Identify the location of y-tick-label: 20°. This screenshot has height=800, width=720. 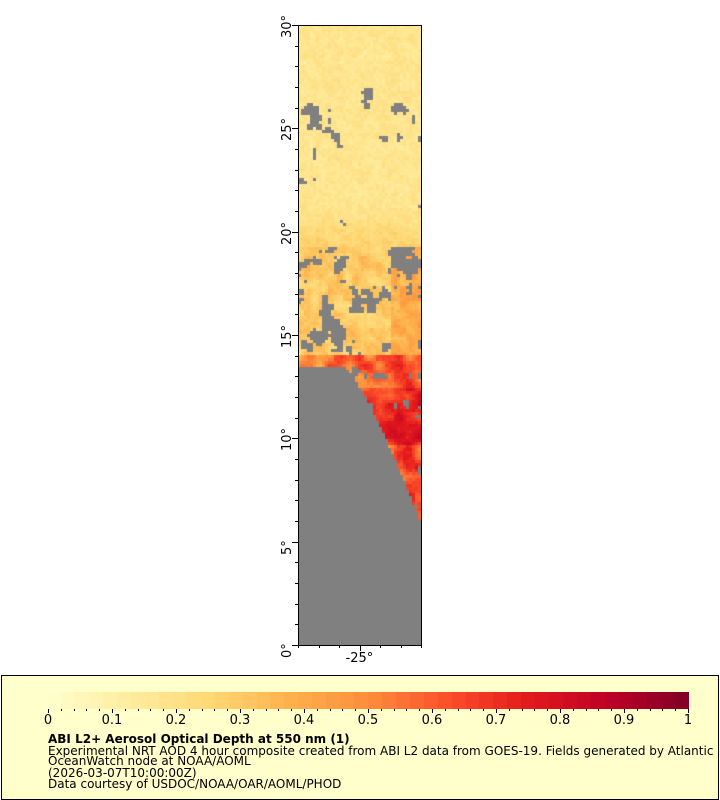
(287, 233).